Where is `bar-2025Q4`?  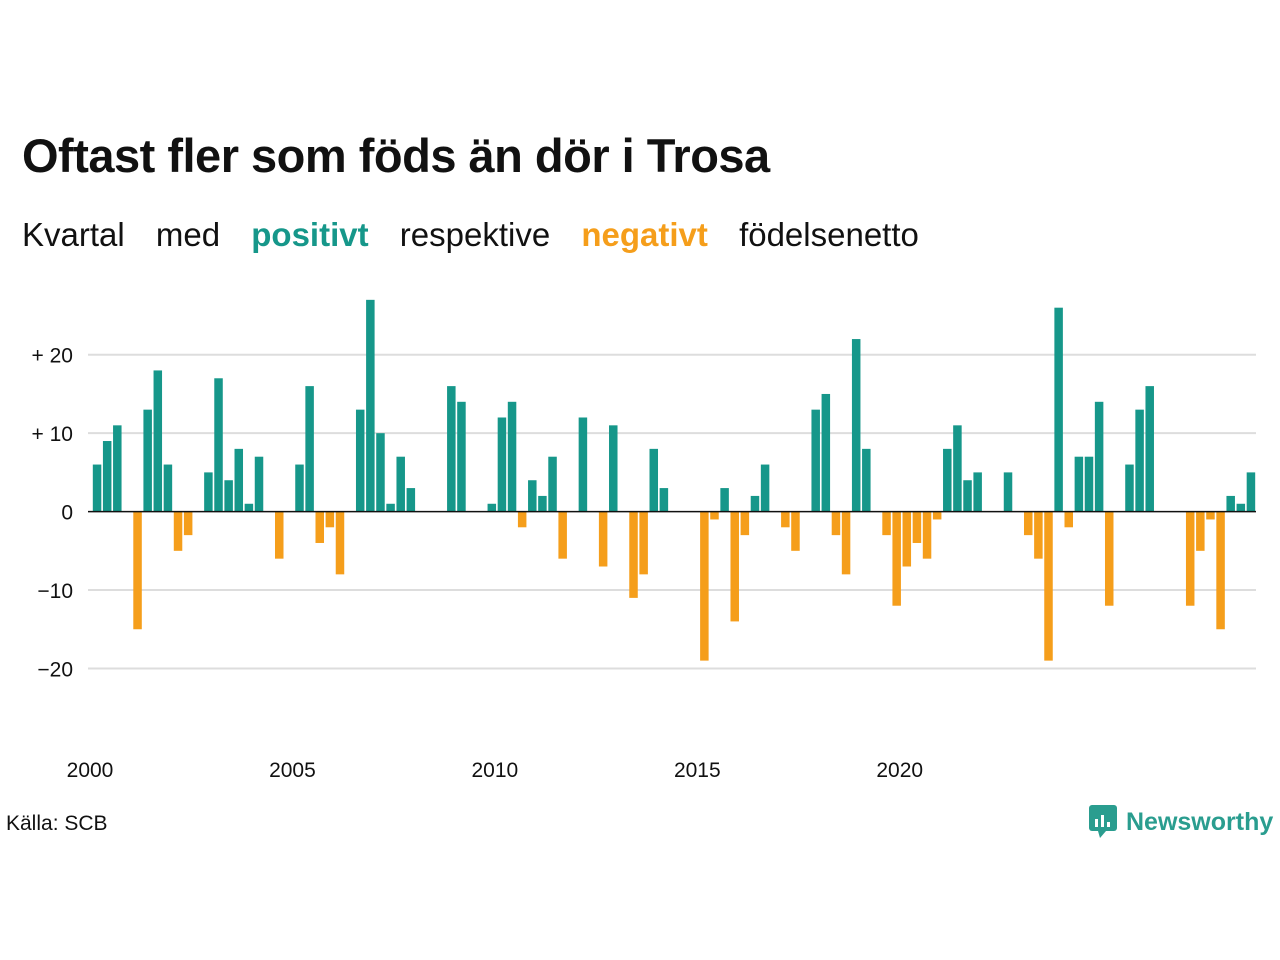
bar-2025Q4 is located at coordinates (1139, 460).